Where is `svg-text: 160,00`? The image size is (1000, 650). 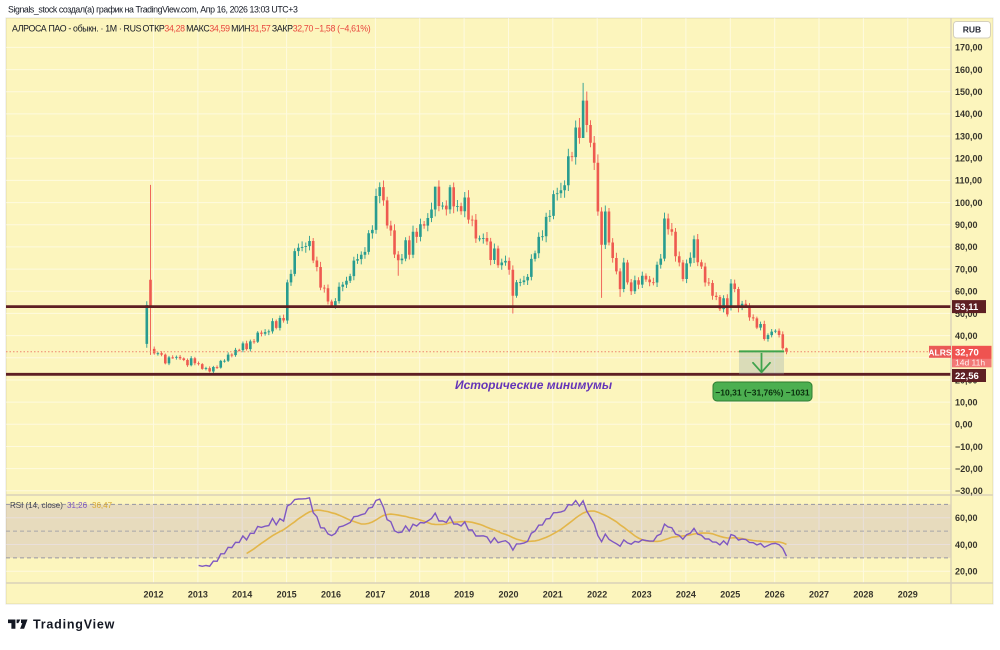
svg-text: 160,00 is located at coordinates (969, 70).